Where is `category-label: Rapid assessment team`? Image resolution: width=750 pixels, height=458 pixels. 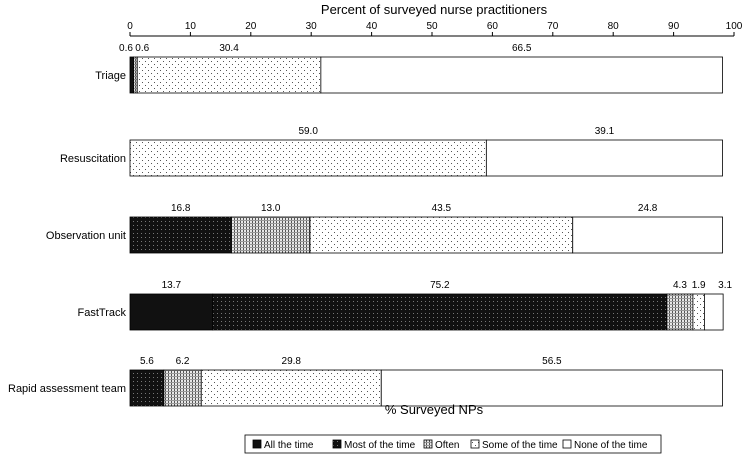 category-label: Rapid assessment team is located at coordinates (67, 389).